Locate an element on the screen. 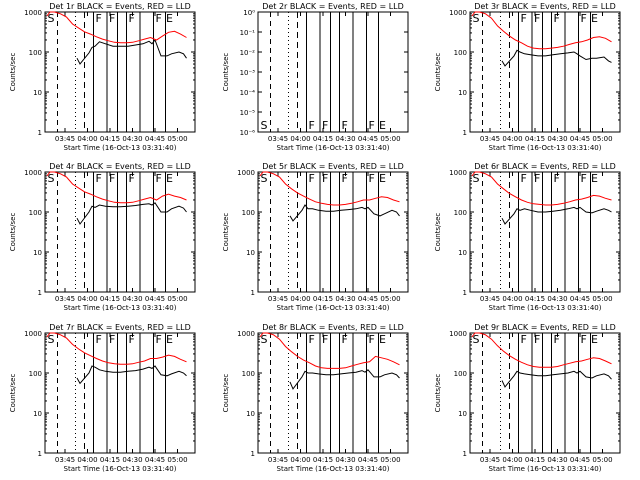  chart-title: Det 7r BLACK = Events, RED = LLD is located at coordinates (120, 327).